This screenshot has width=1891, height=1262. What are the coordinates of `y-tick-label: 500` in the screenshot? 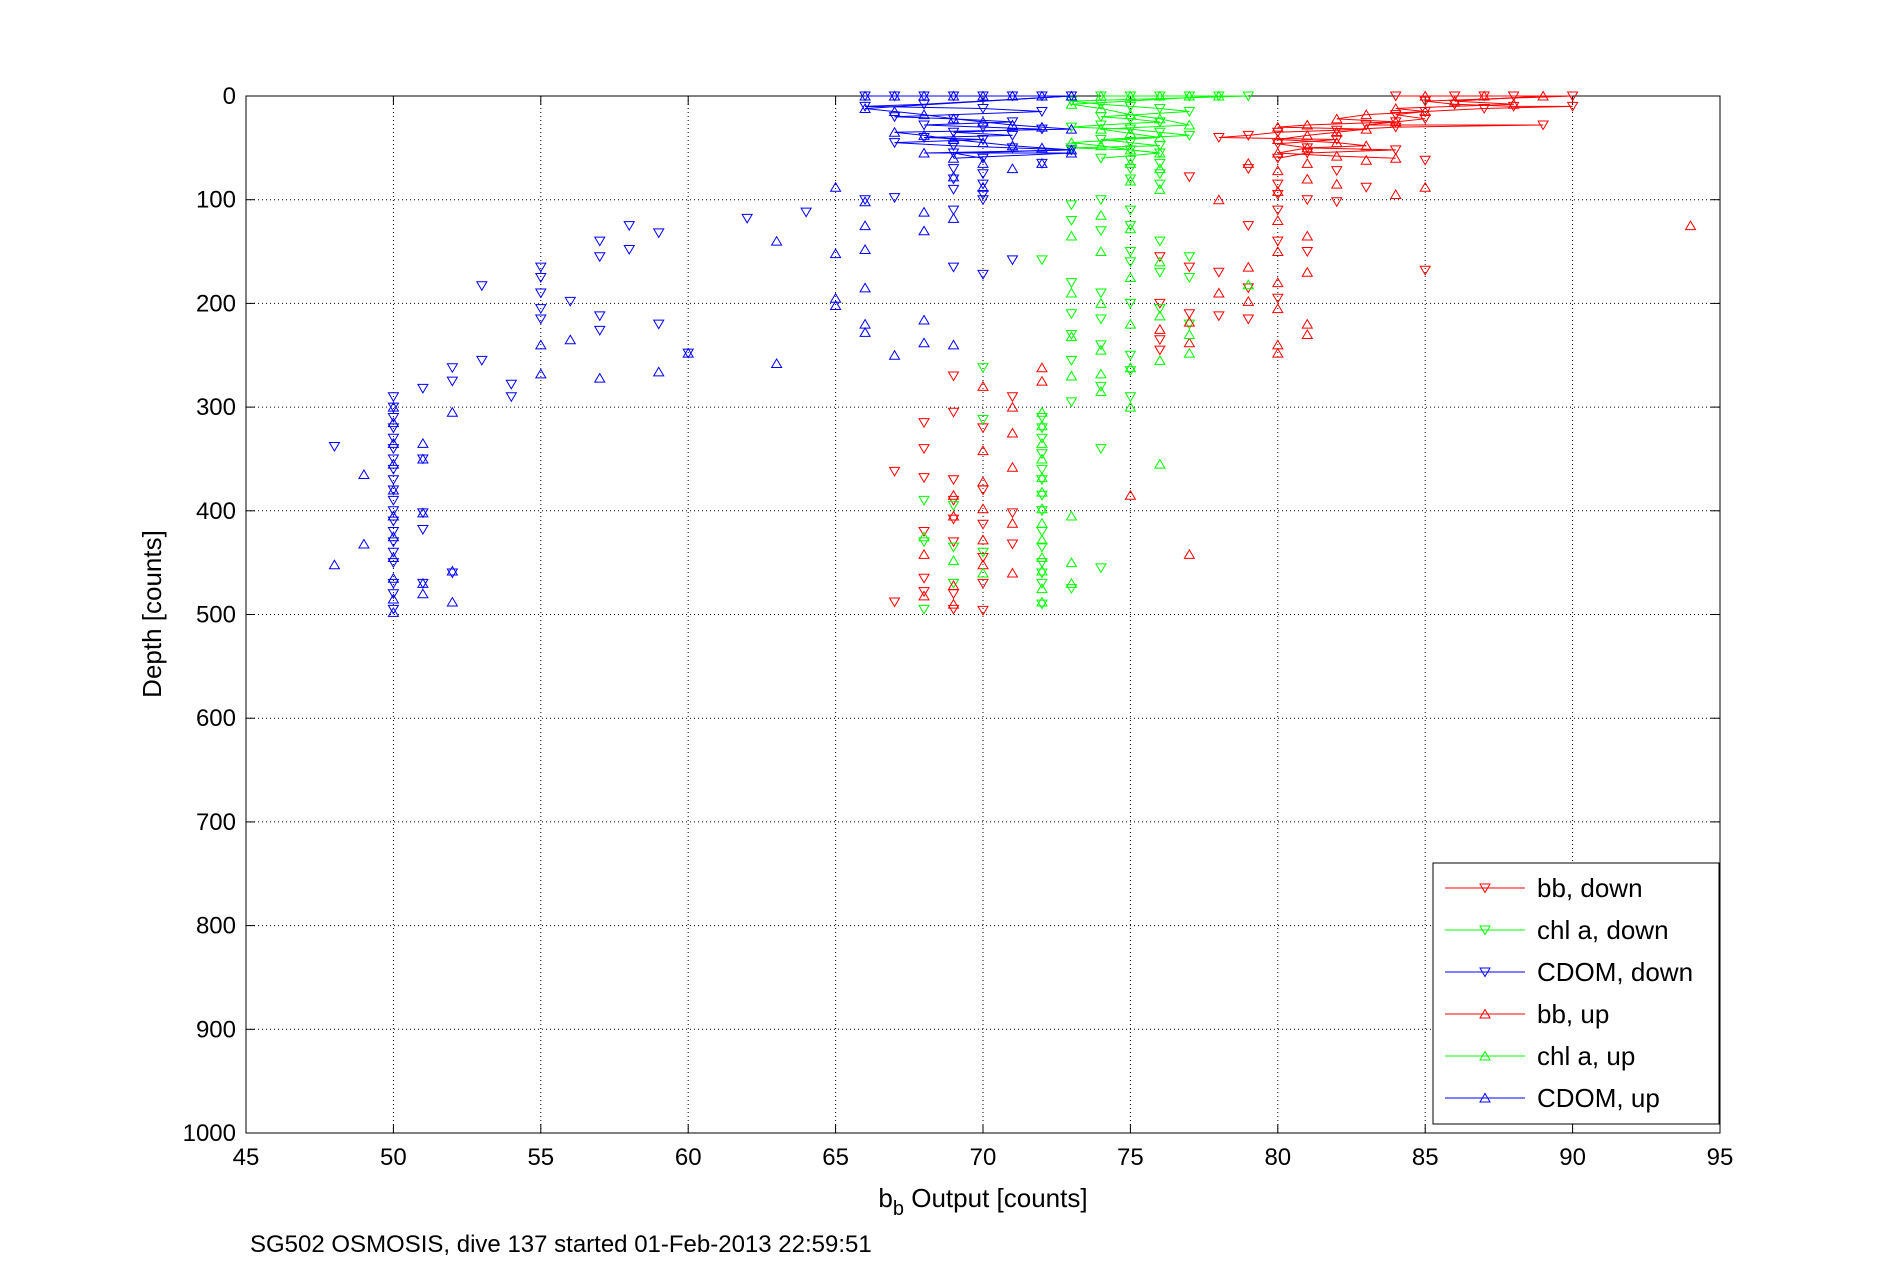 It's located at (216, 615).